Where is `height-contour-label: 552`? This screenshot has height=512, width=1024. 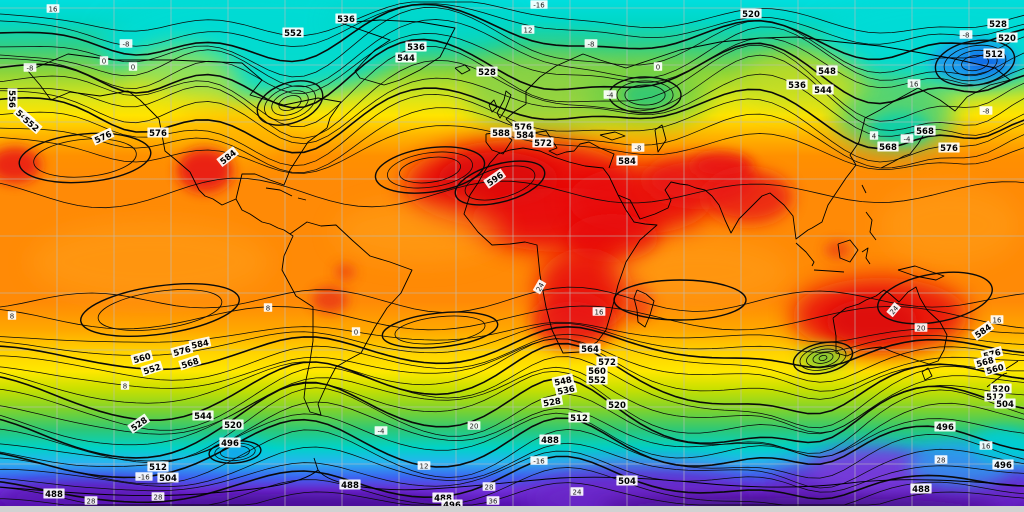
height-contour-label: 552 is located at coordinates (293, 33).